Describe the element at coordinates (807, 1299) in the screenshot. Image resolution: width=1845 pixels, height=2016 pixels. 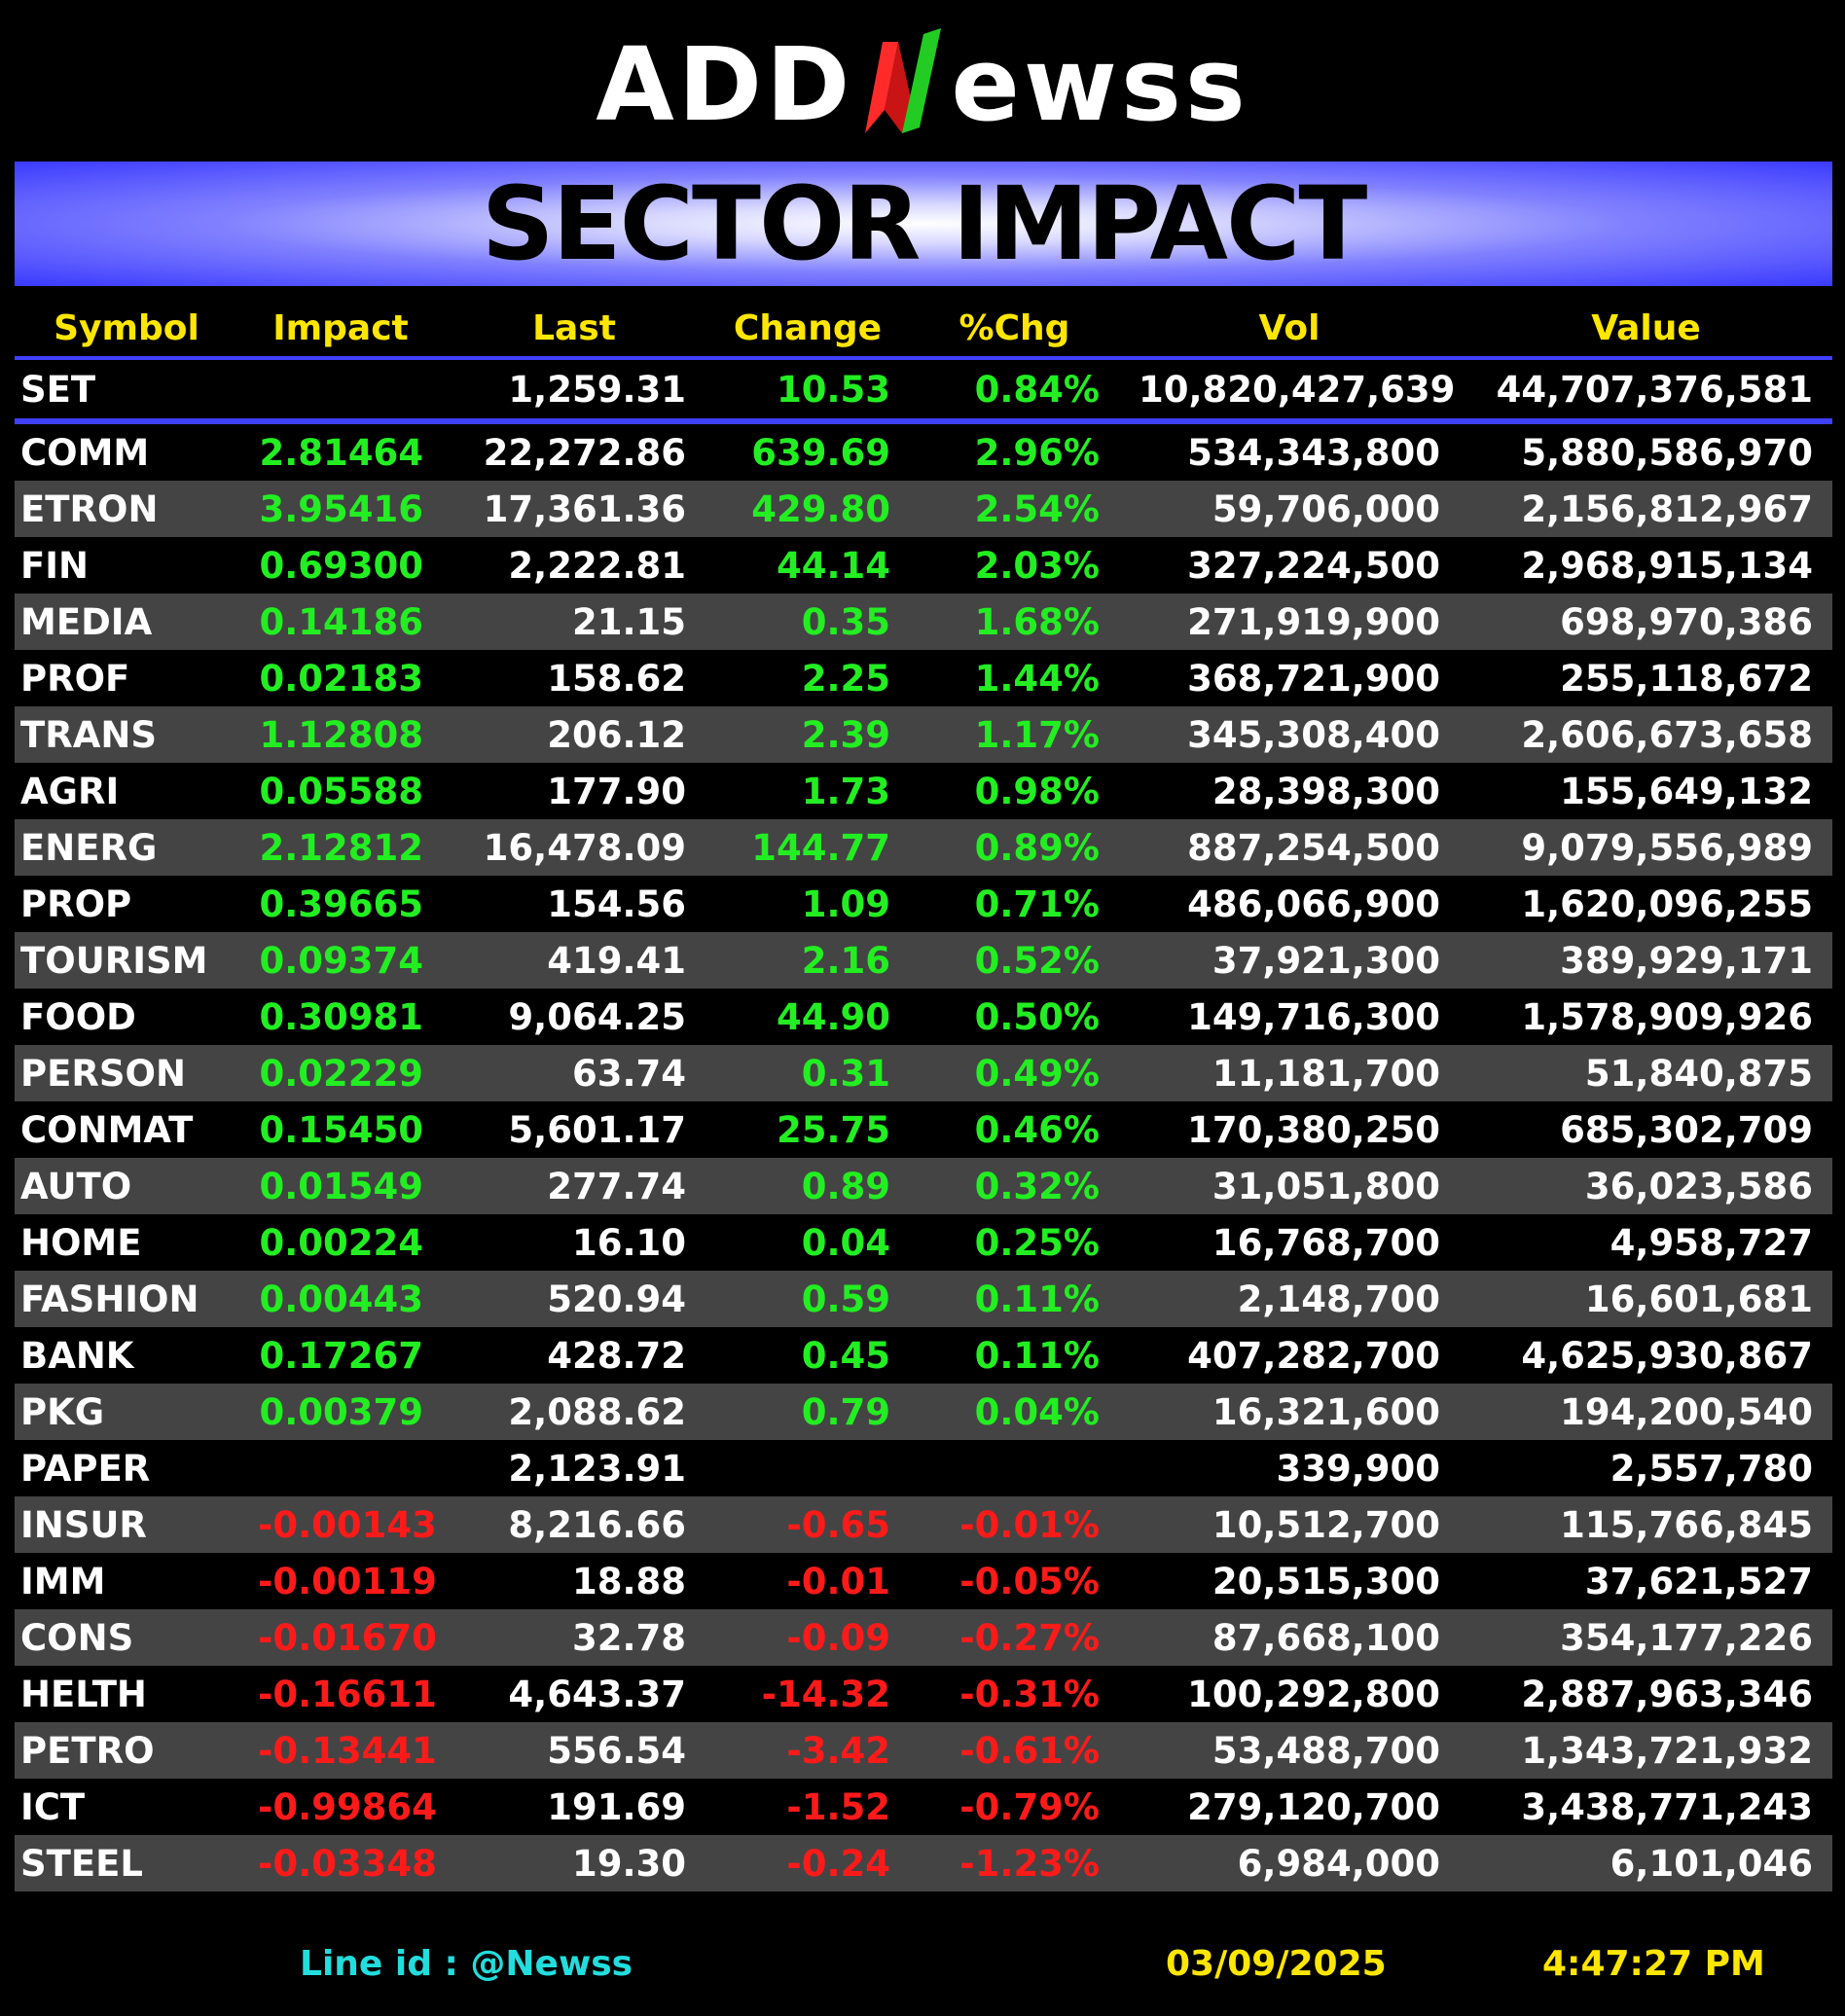
I see `cell-change: 0.59` at that location.